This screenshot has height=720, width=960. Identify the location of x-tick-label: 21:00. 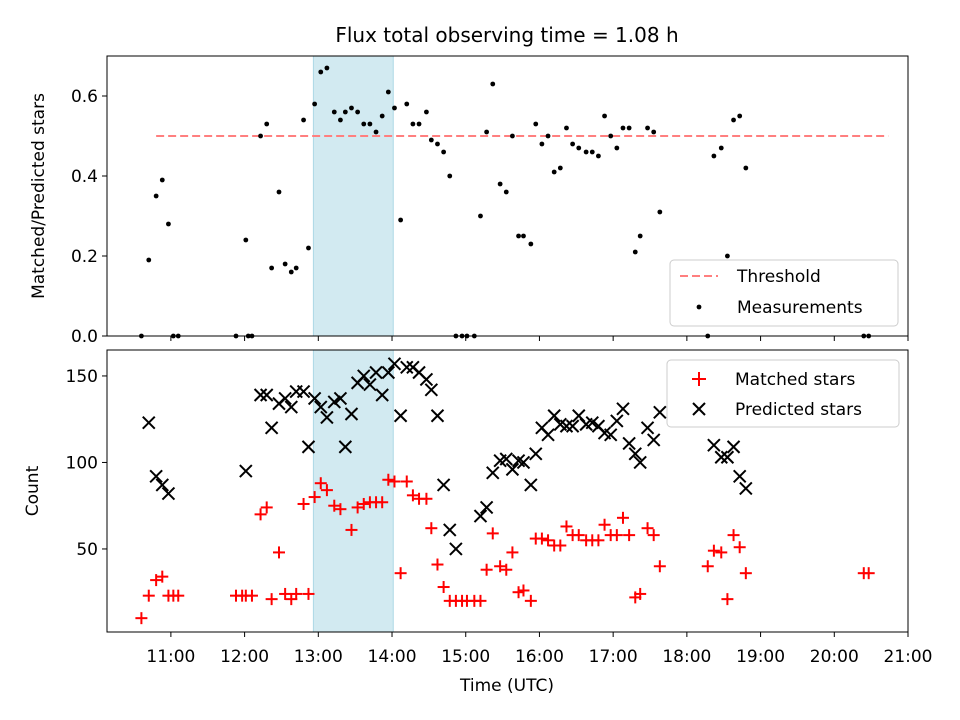
(908, 657).